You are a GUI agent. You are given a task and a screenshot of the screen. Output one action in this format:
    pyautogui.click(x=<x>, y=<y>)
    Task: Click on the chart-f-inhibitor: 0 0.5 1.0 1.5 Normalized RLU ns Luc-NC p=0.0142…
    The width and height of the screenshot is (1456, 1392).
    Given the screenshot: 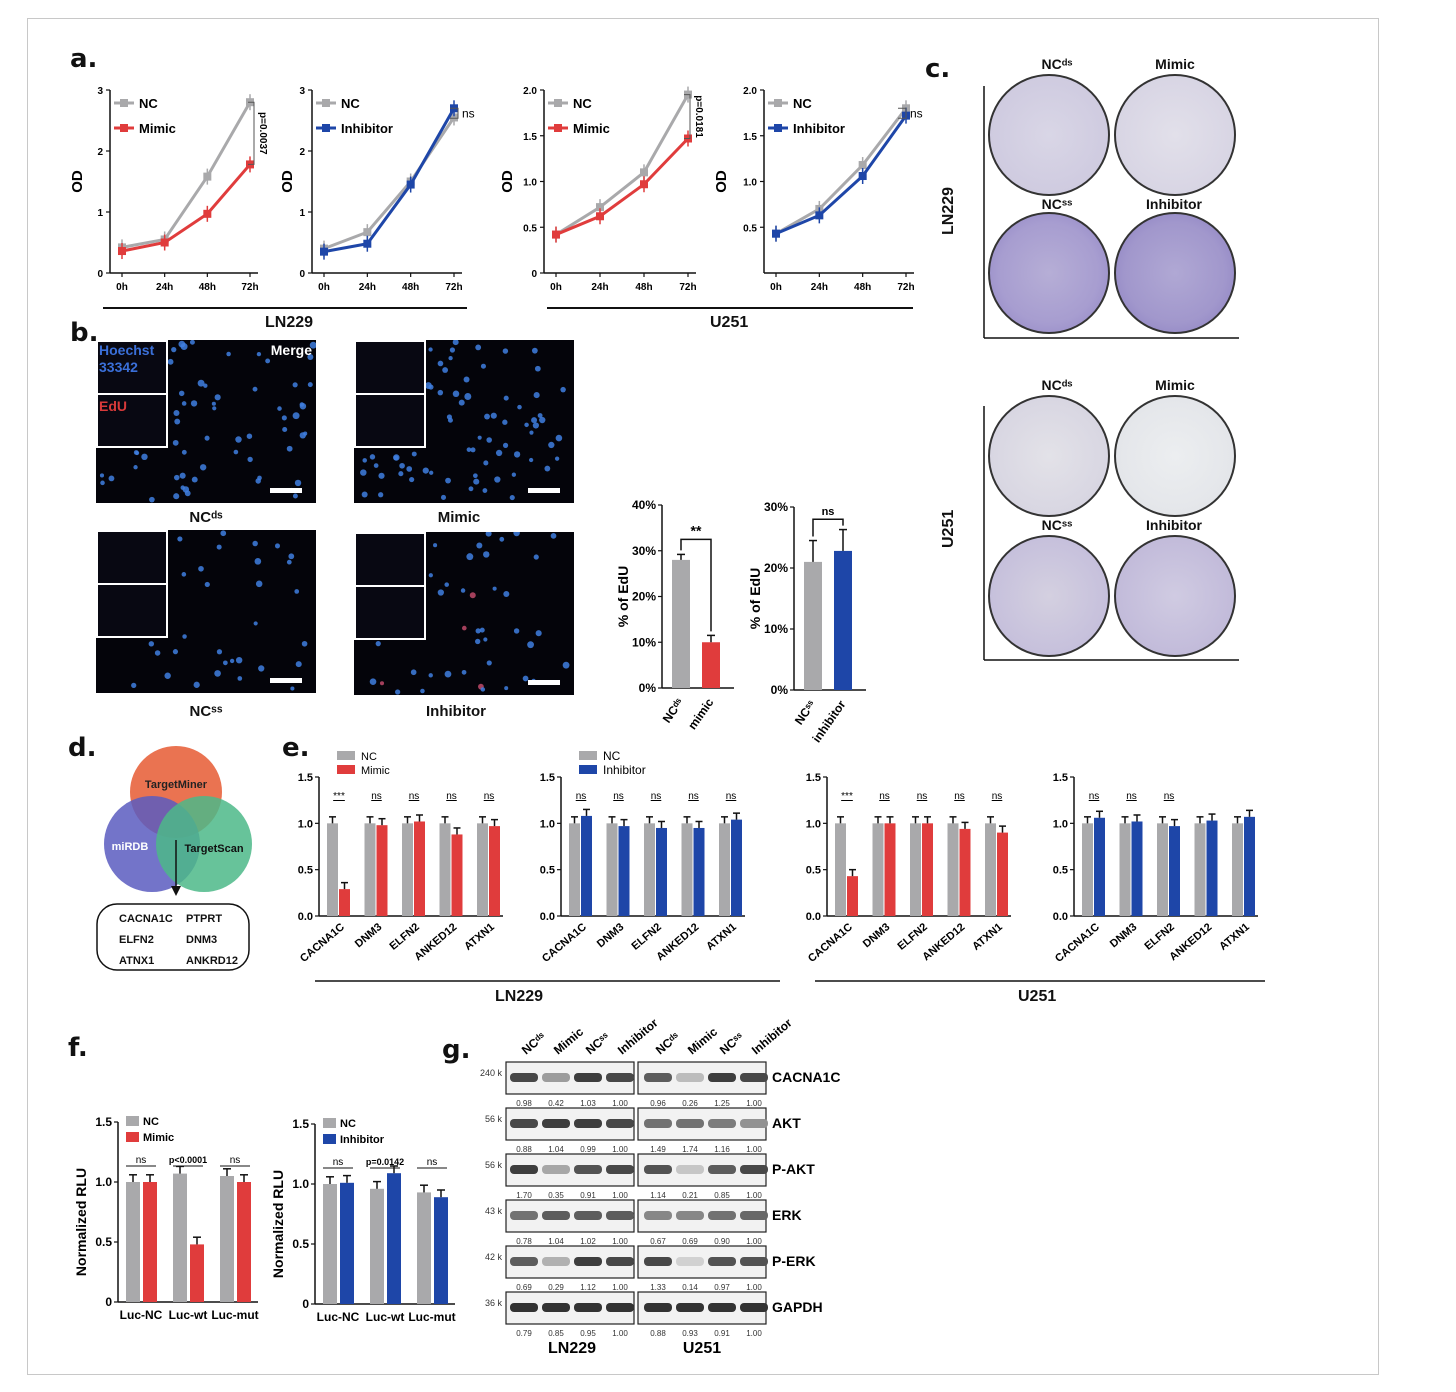 What is the action you would take?
    pyautogui.click(x=363, y=1220)
    